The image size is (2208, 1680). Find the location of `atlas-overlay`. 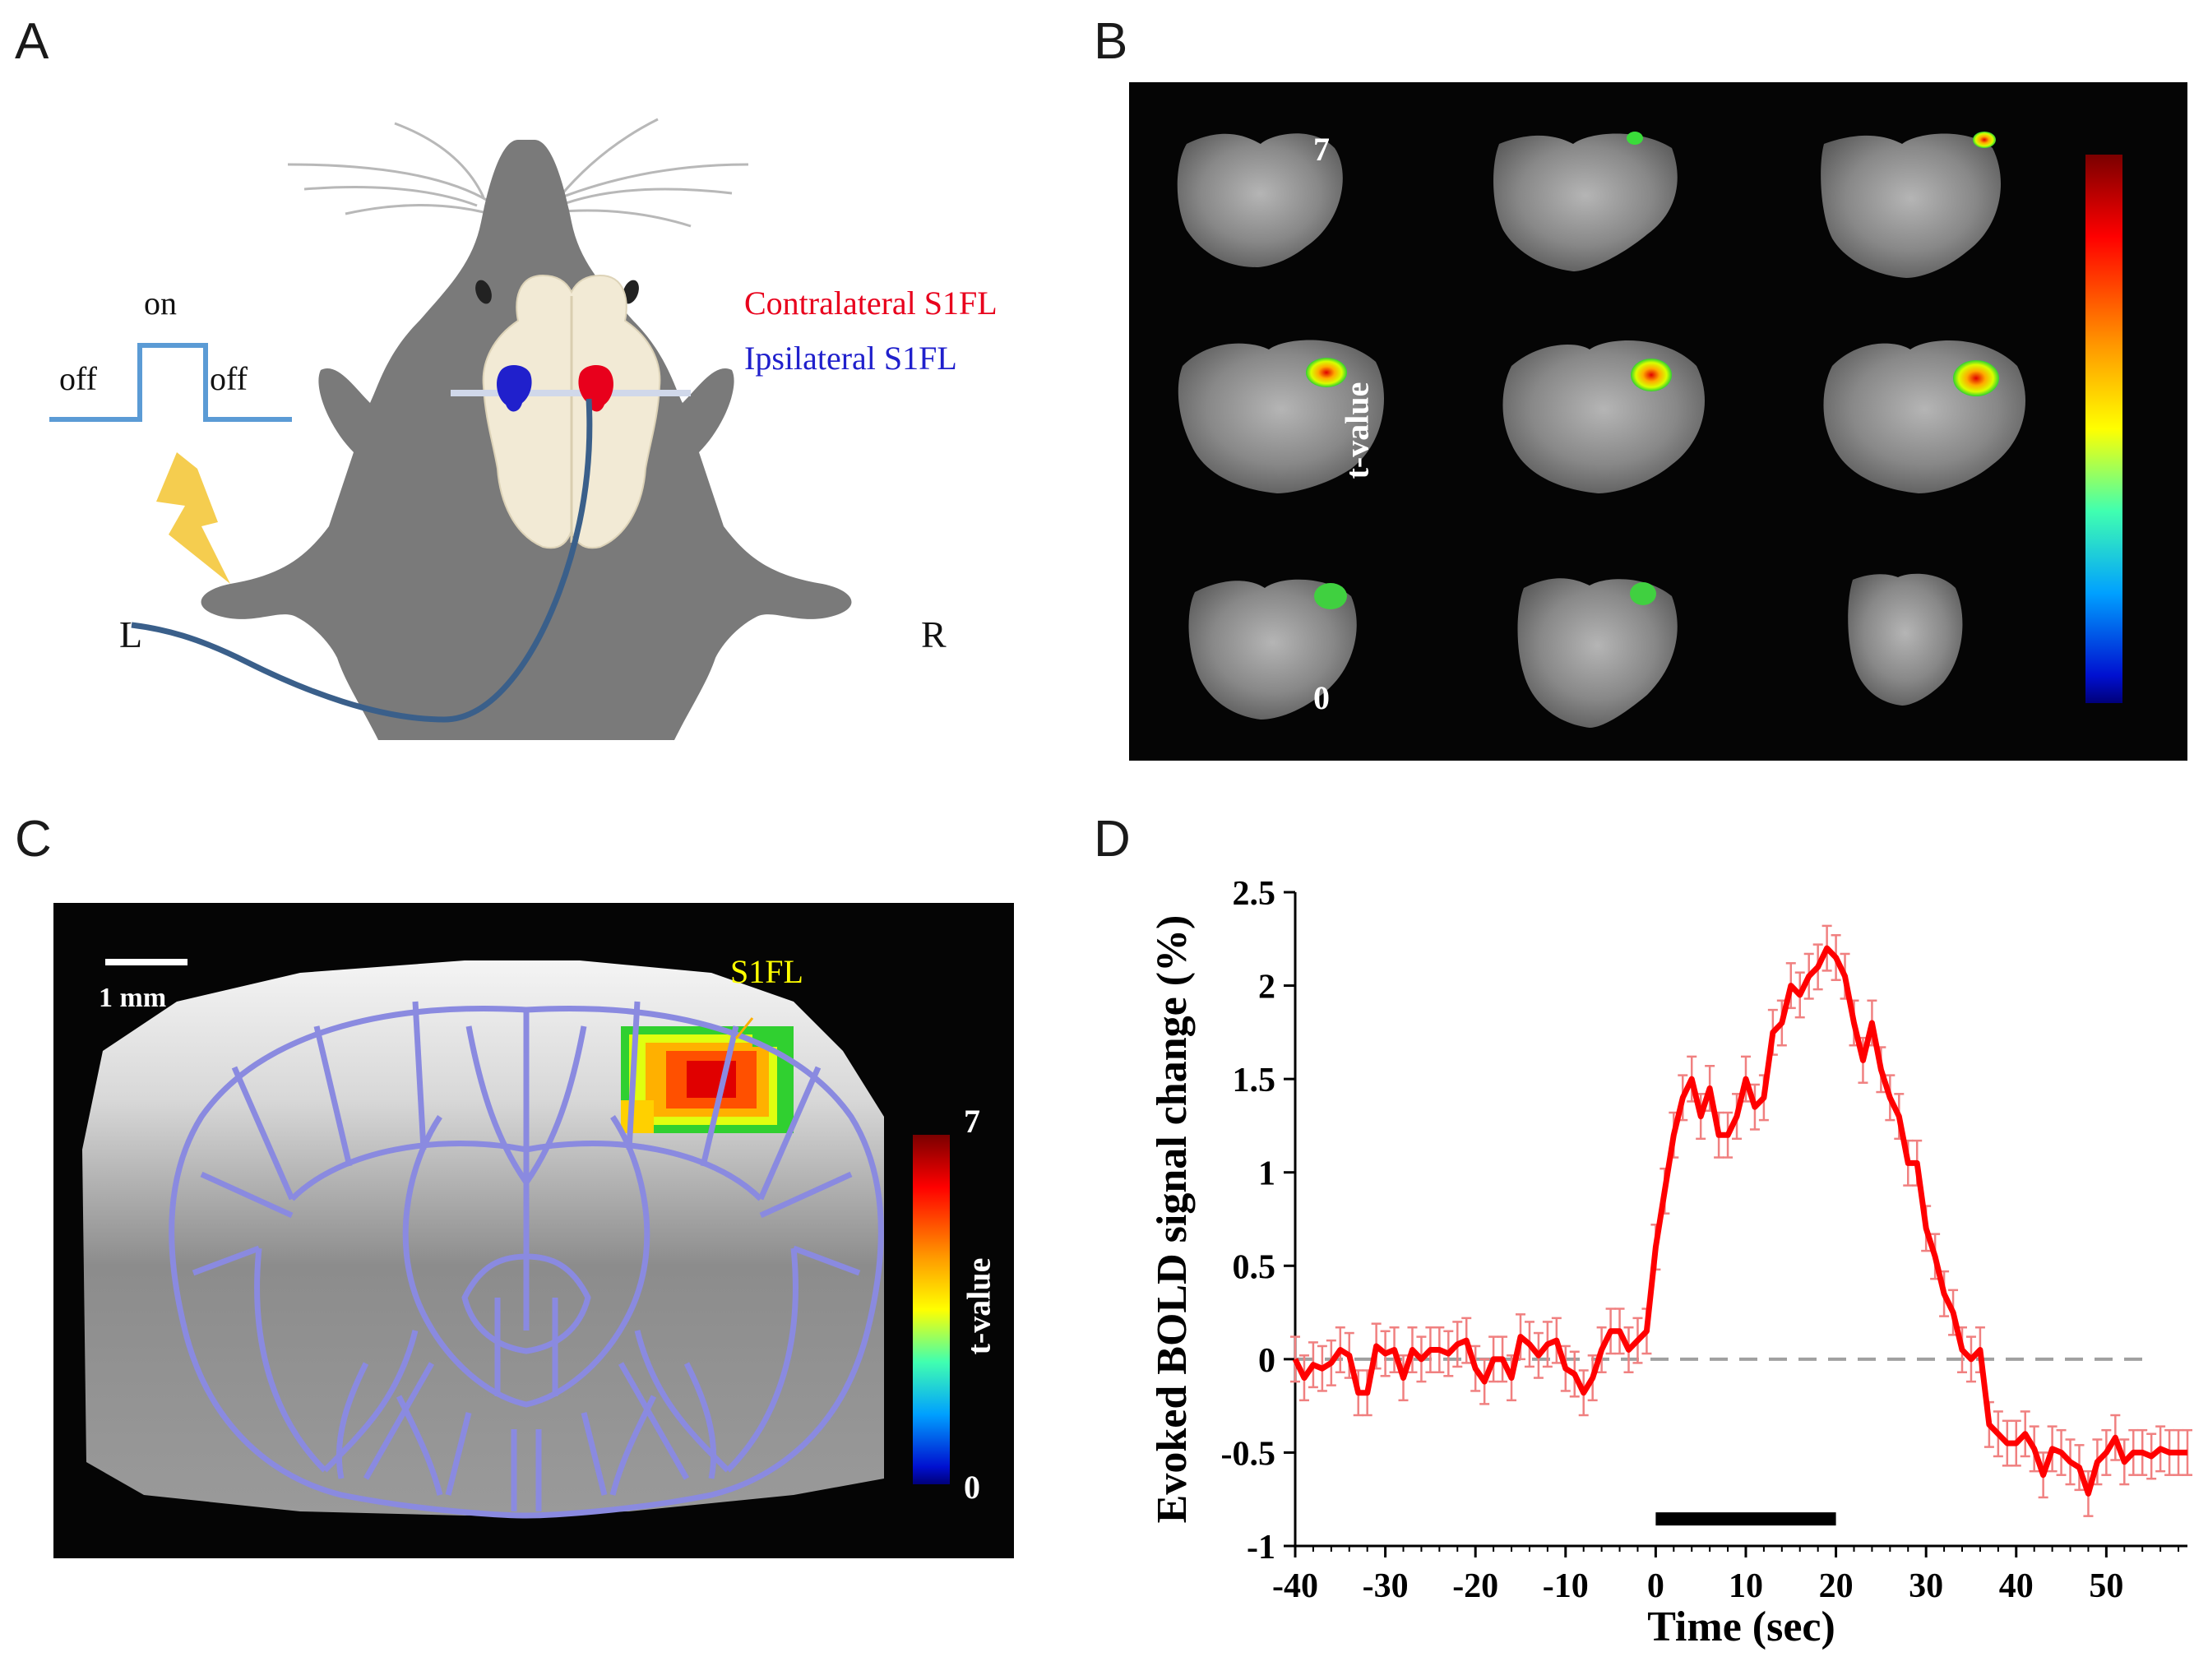

atlas-overlay is located at coordinates (516, 1239).